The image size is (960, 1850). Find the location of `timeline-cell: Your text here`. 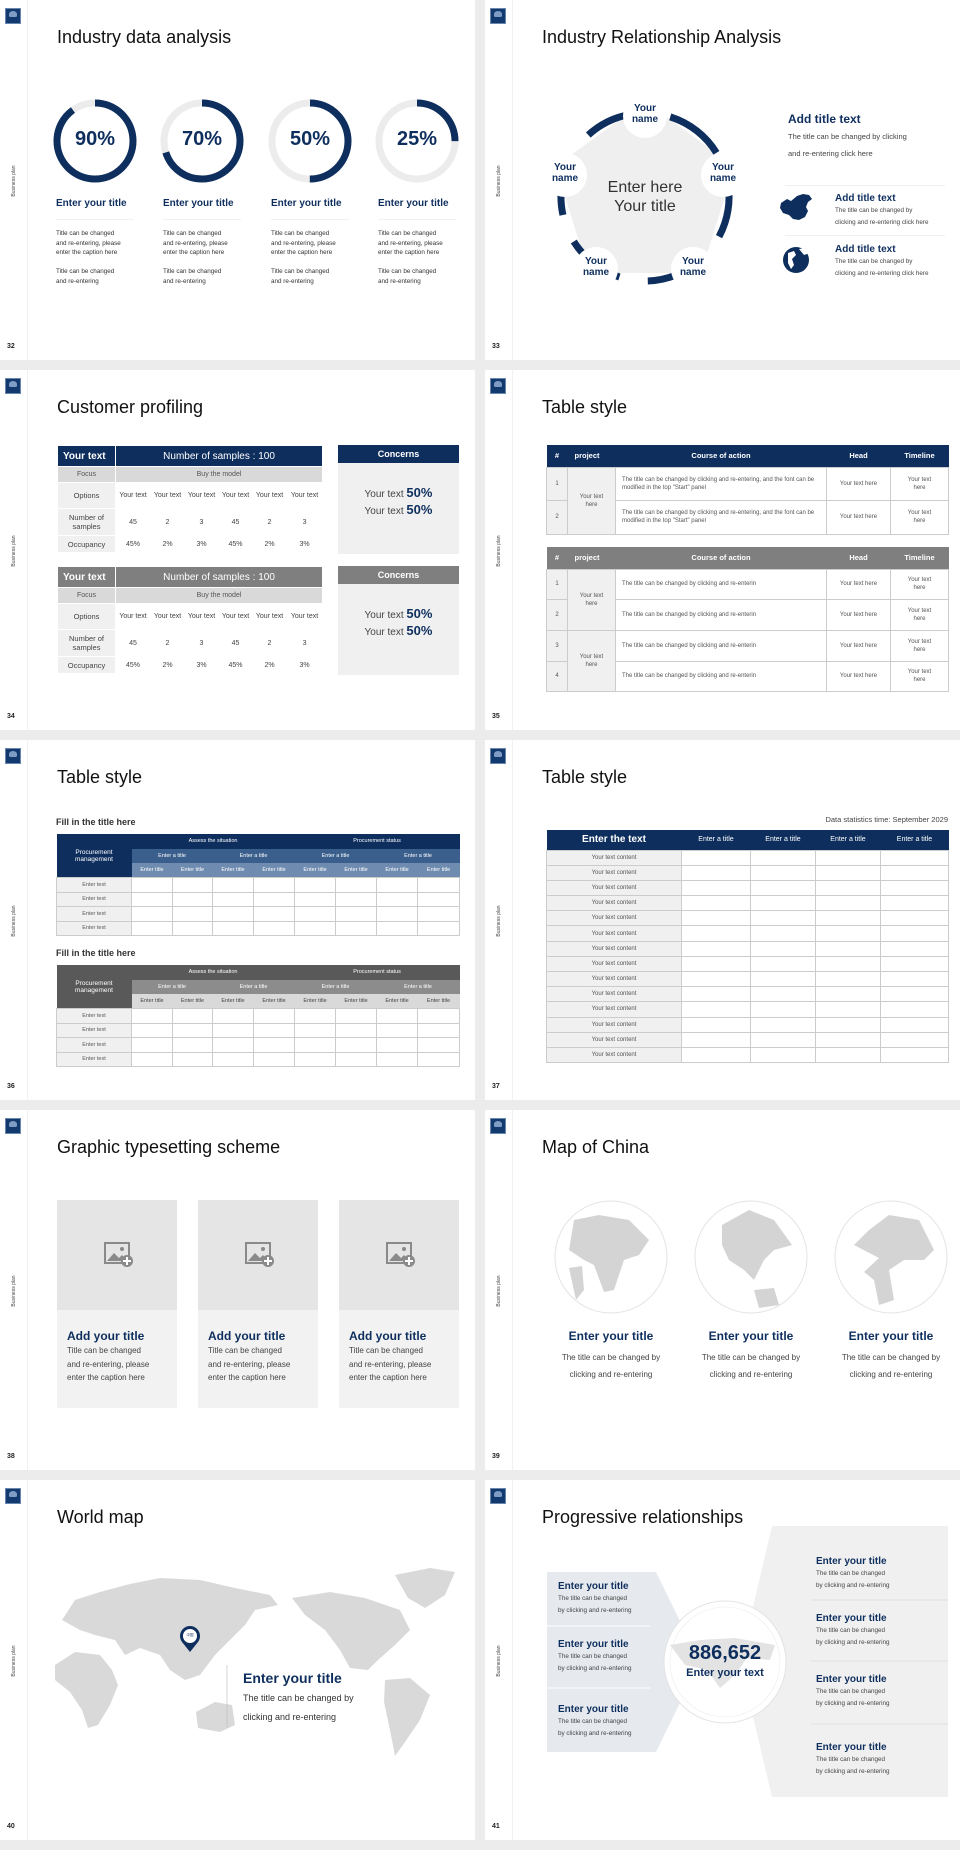

timeline-cell: Your text here is located at coordinates (919, 483).